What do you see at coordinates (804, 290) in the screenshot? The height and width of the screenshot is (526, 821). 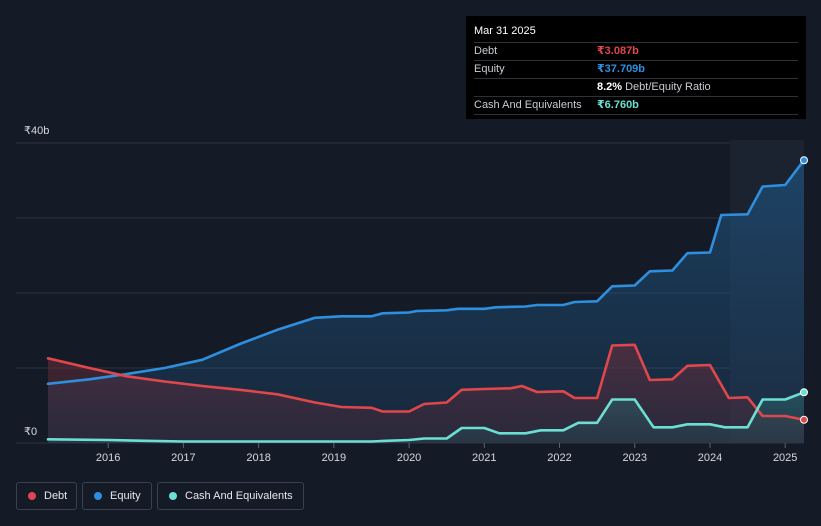 I see `end-markers` at bounding box center [804, 290].